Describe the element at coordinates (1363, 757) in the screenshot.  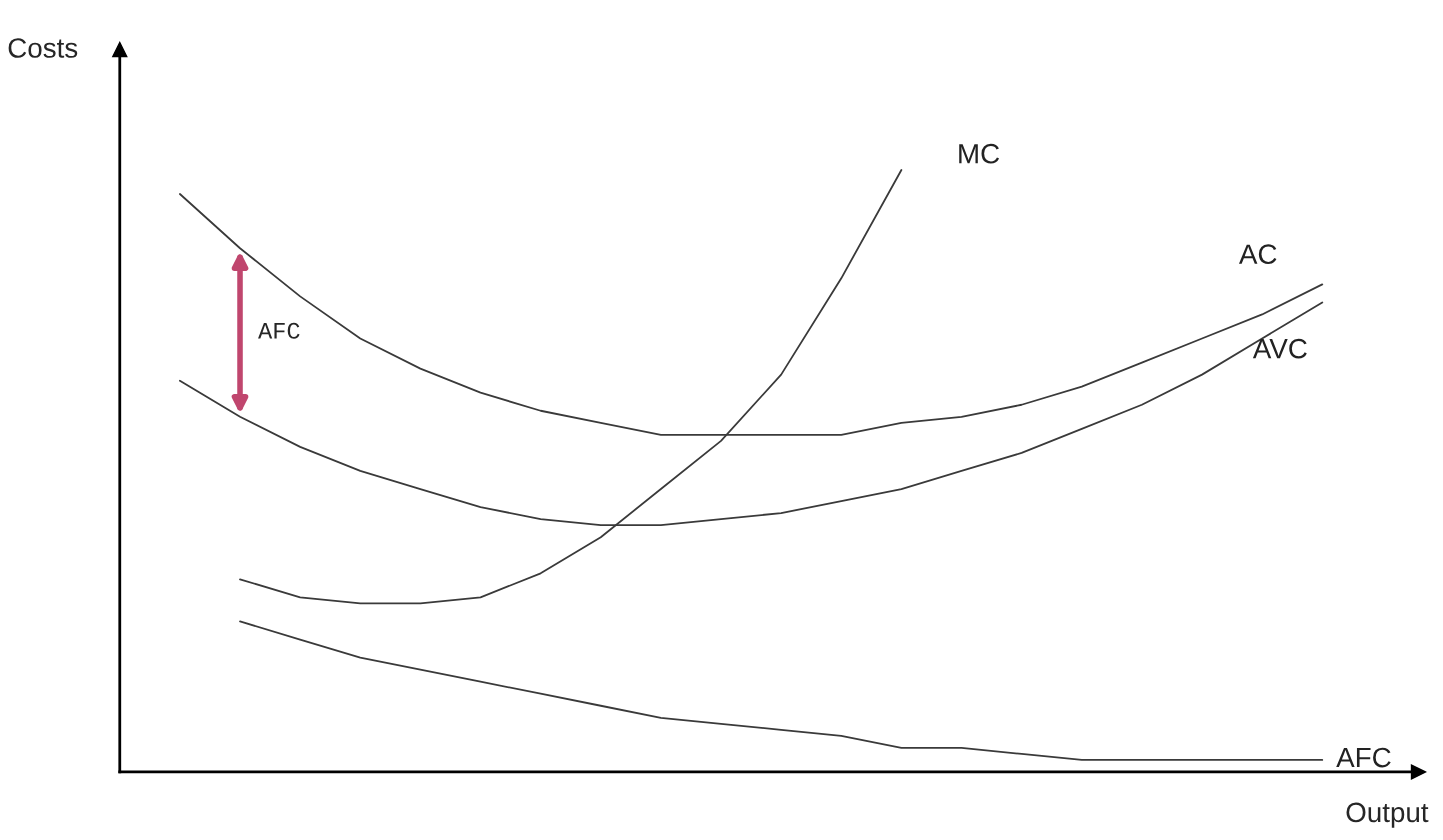
I see `series-label: AFC` at that location.